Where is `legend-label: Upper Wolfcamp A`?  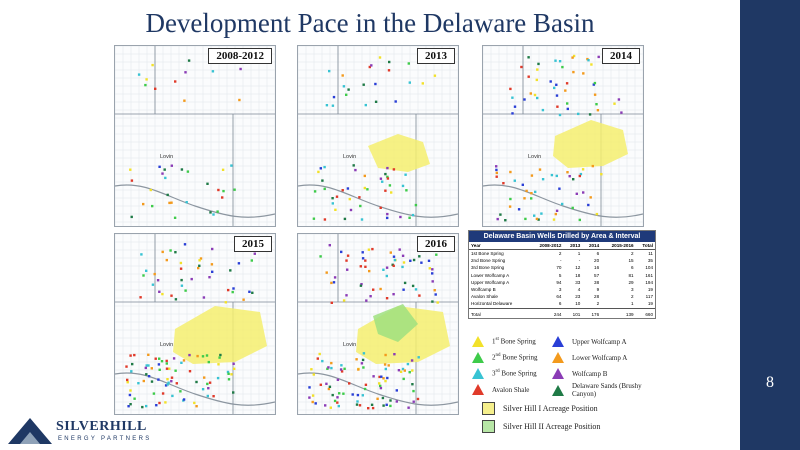 legend-label: Upper Wolfcamp A is located at coordinates (599, 341).